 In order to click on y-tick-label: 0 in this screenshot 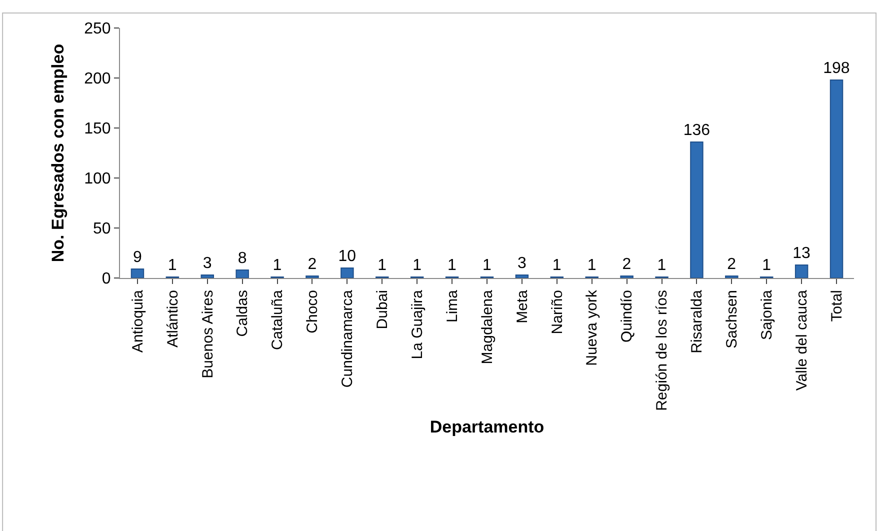, I will do `click(106, 279)`.